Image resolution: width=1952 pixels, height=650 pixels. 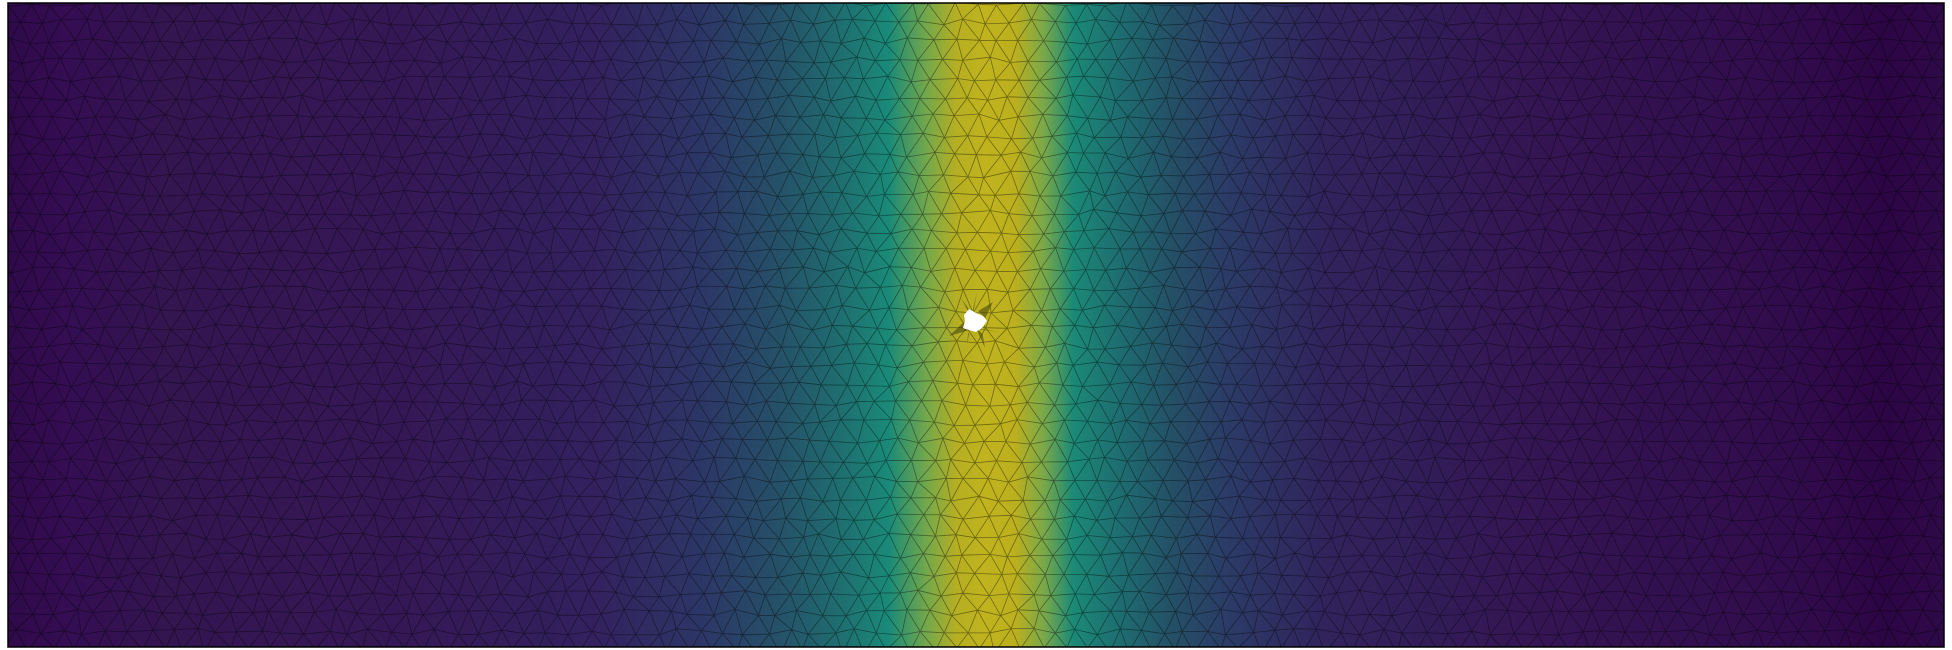 I want to click on mesh-hole, so click(x=975, y=320).